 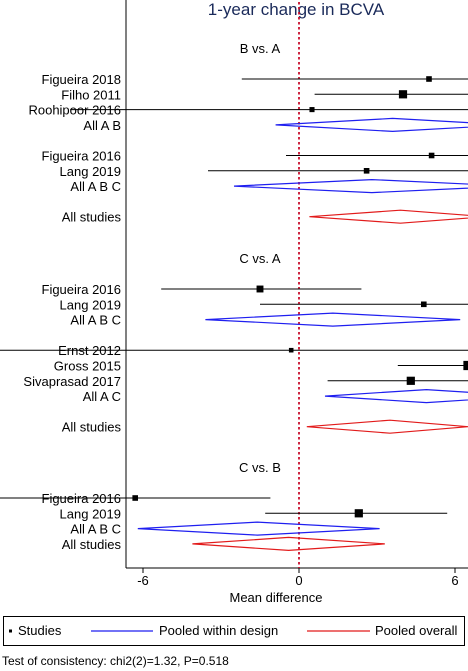 I want to click on legend-studies-label: Studies, so click(x=40, y=630).